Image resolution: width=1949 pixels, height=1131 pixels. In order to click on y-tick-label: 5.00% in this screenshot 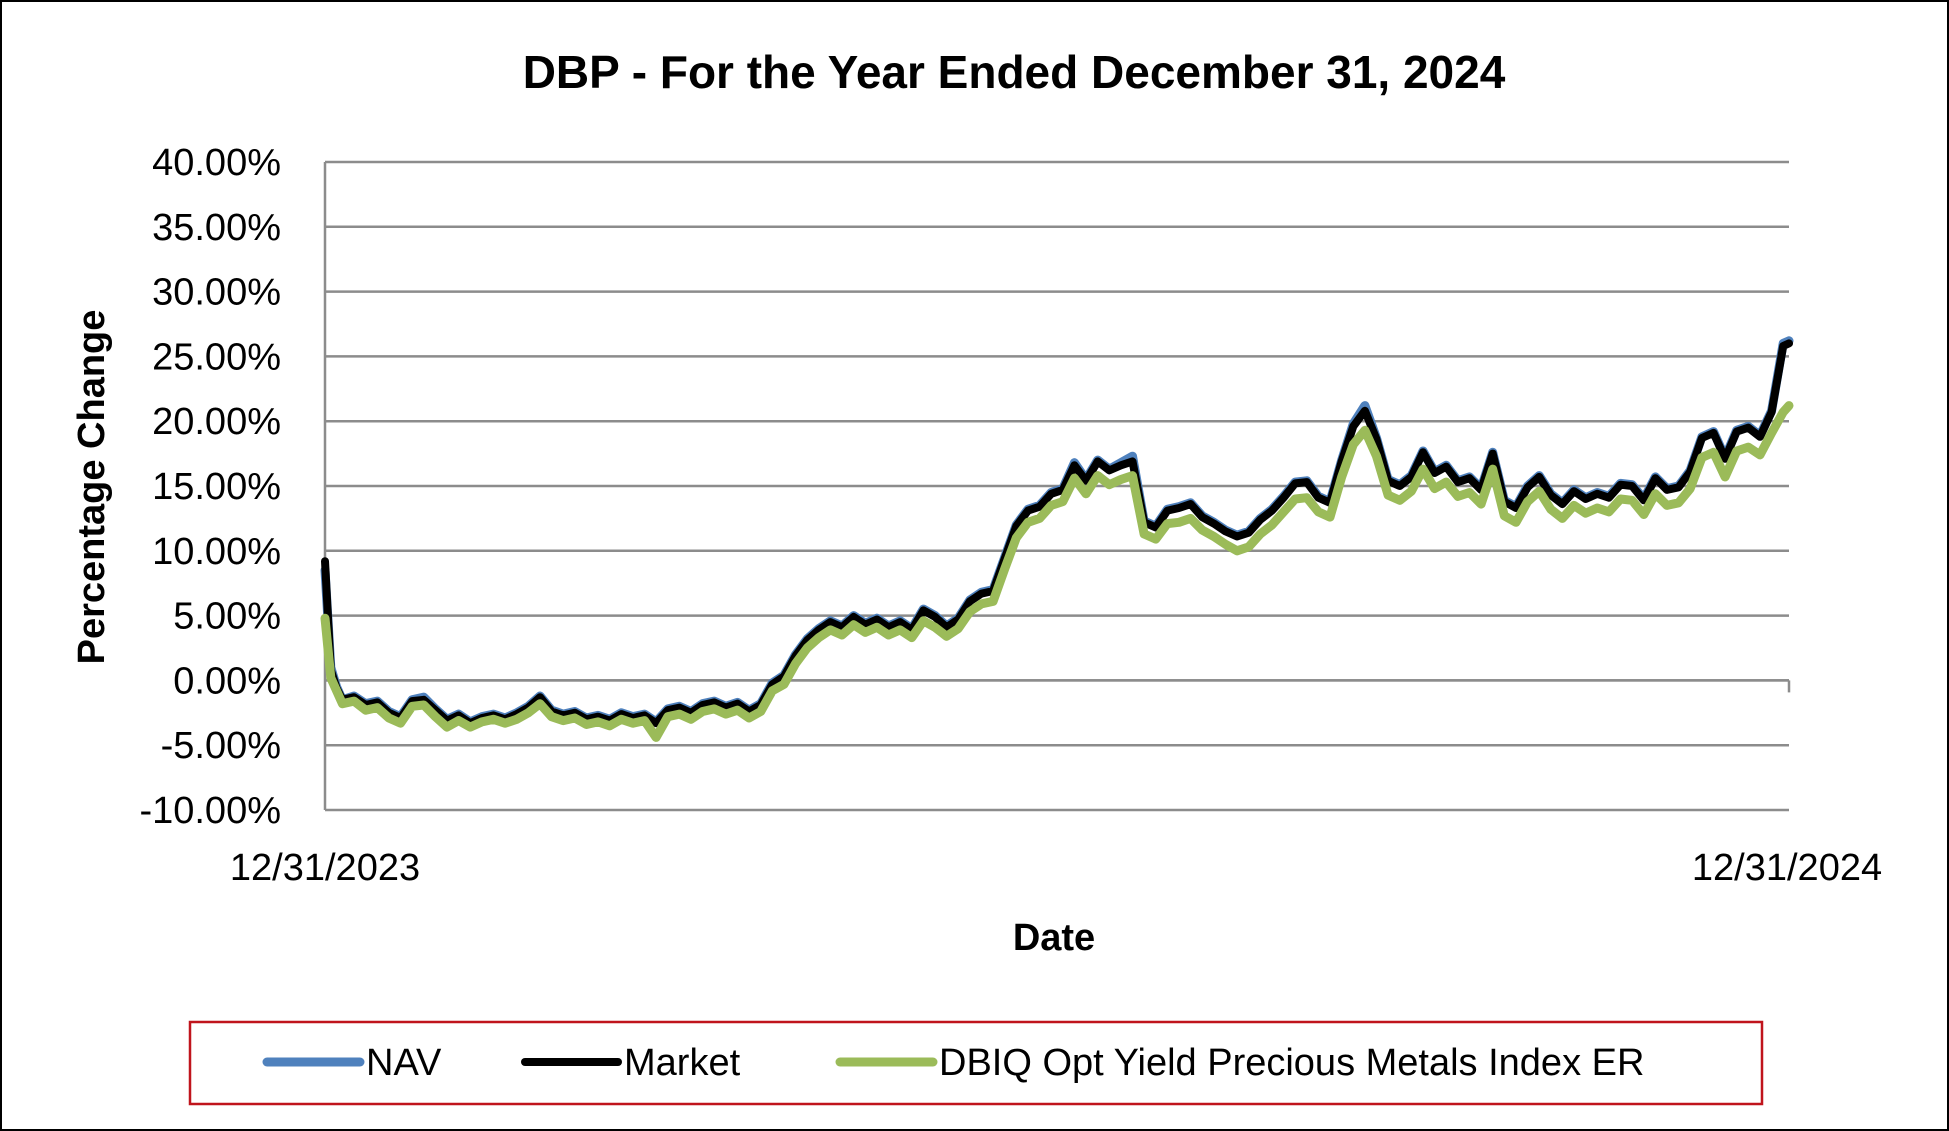, I will do `click(227, 617)`.